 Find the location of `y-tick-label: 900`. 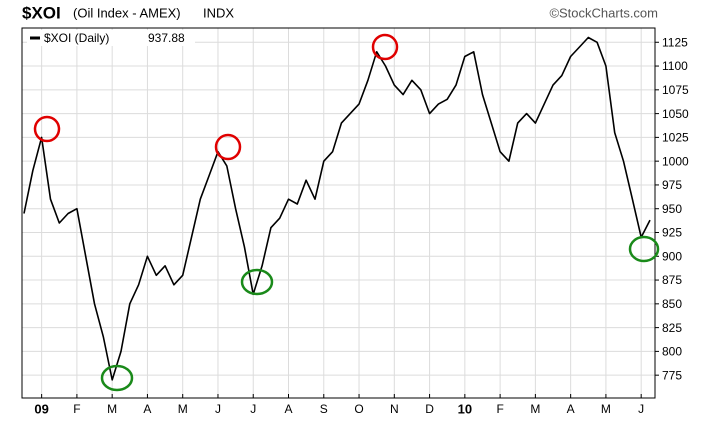

y-tick-label: 900 is located at coordinates (672, 256).